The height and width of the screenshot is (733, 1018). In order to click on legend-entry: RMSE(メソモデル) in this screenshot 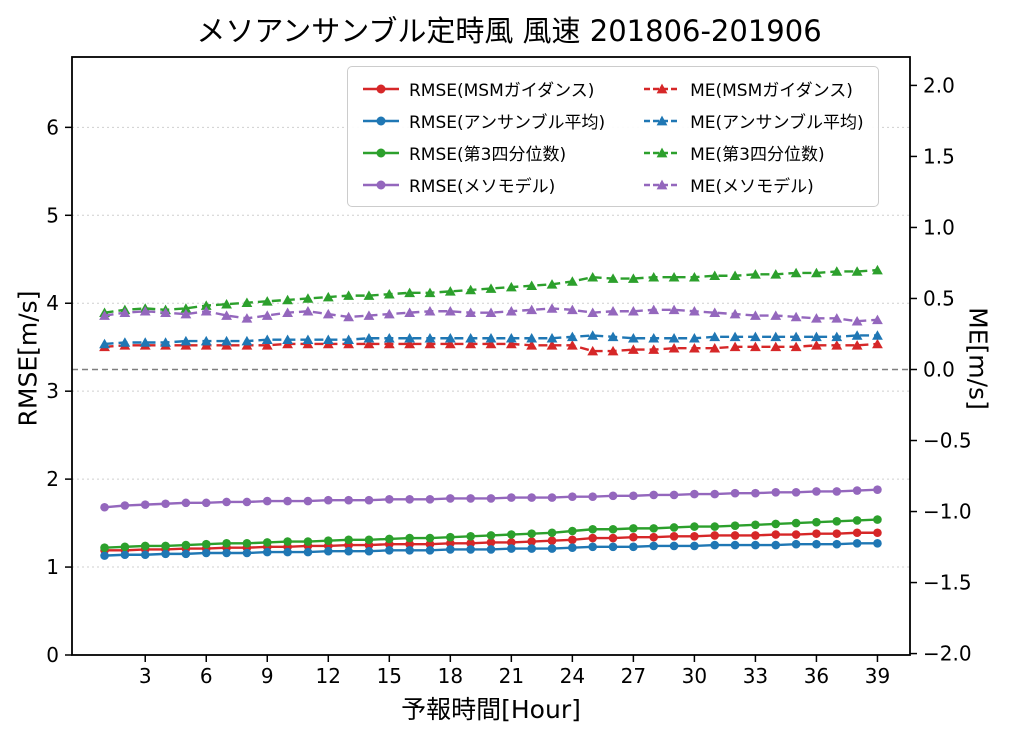, I will do `click(483, 184)`.